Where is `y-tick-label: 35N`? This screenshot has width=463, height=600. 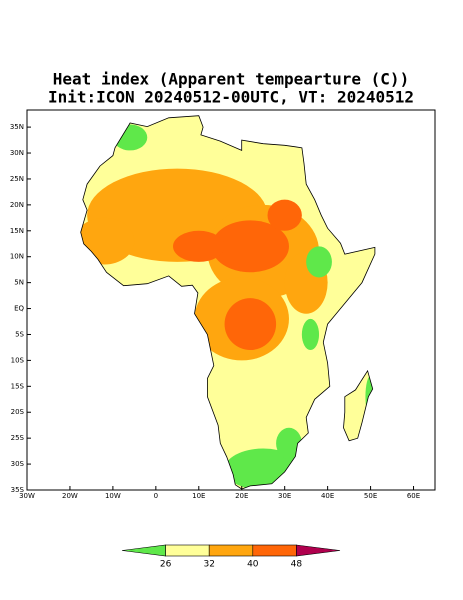
y-tick-label: 35N is located at coordinates (17, 127).